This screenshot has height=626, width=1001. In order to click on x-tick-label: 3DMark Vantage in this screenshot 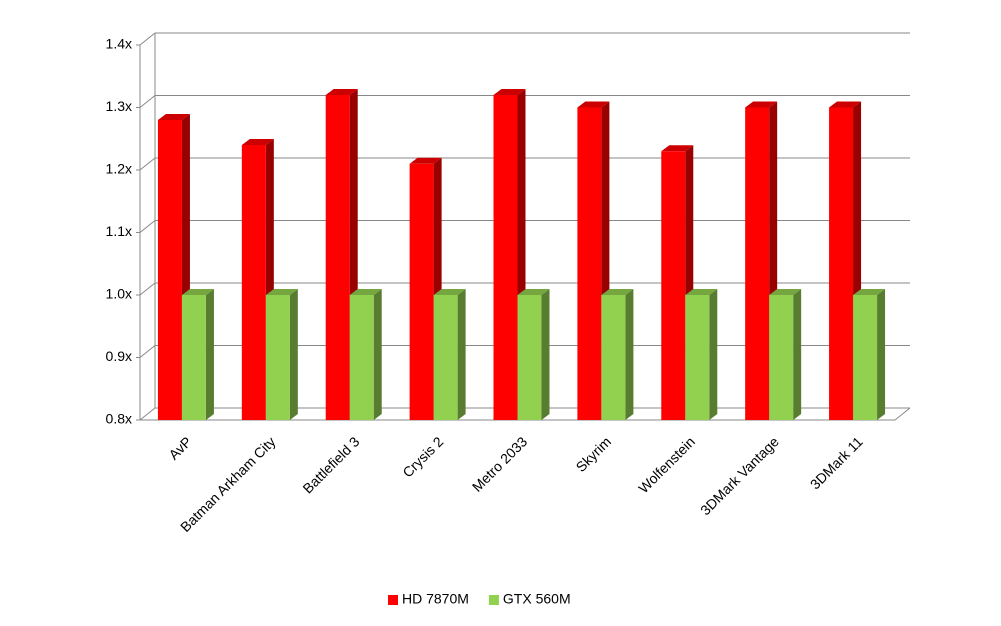, I will do `click(739, 475)`.